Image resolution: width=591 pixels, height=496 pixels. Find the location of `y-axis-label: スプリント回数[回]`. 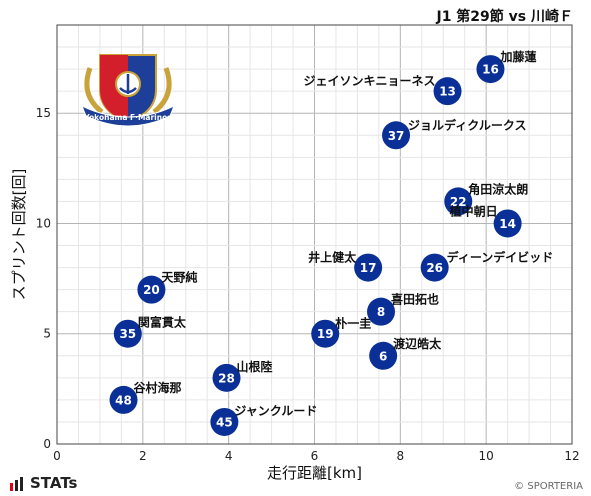

y-axis-label: スプリント回数[回] is located at coordinates (19, 235).